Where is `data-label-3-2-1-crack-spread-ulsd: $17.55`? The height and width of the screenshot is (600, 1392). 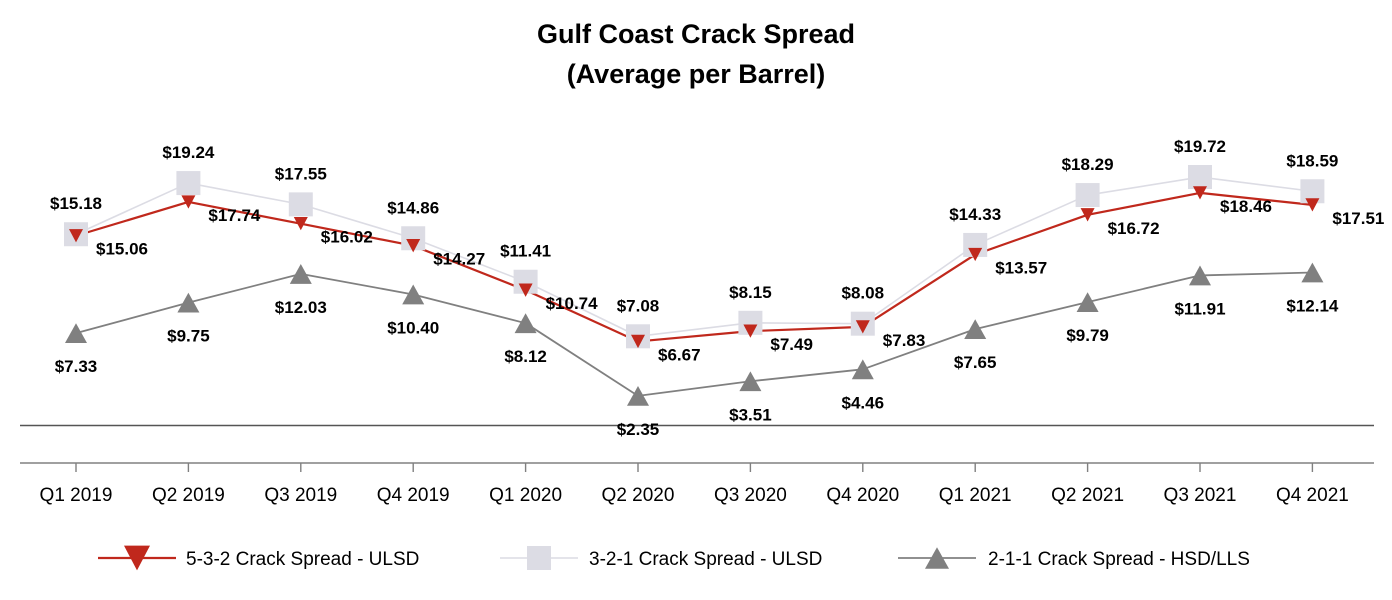 data-label-3-2-1-crack-spread-ulsd: $17.55 is located at coordinates (301, 173).